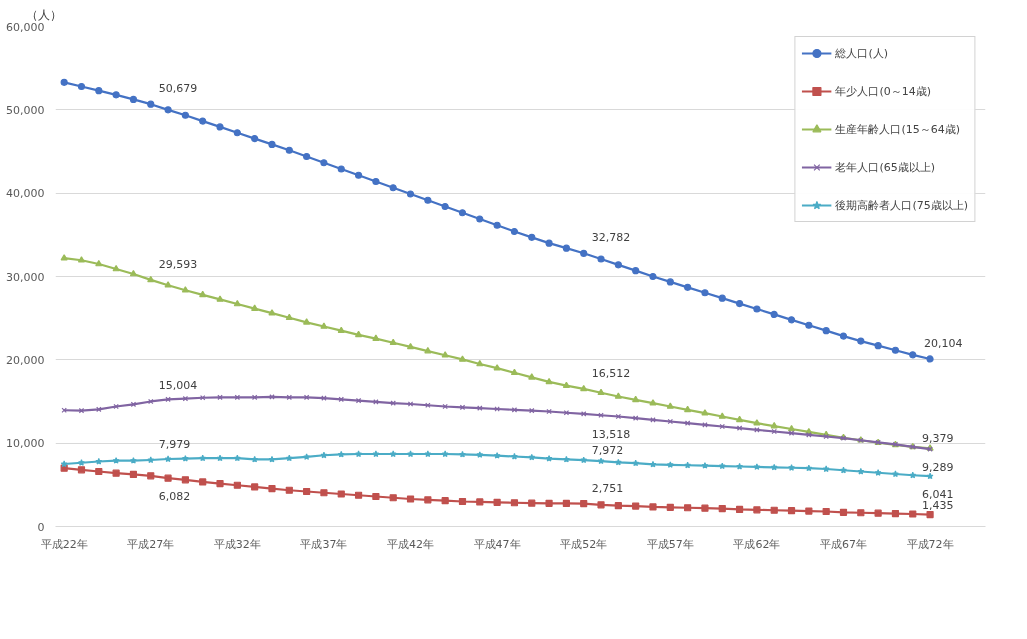  What do you see at coordinates (897, 129) in the screenshot?
I see `legend-label: 生産年齢人口(15～64歳)` at bounding box center [897, 129].